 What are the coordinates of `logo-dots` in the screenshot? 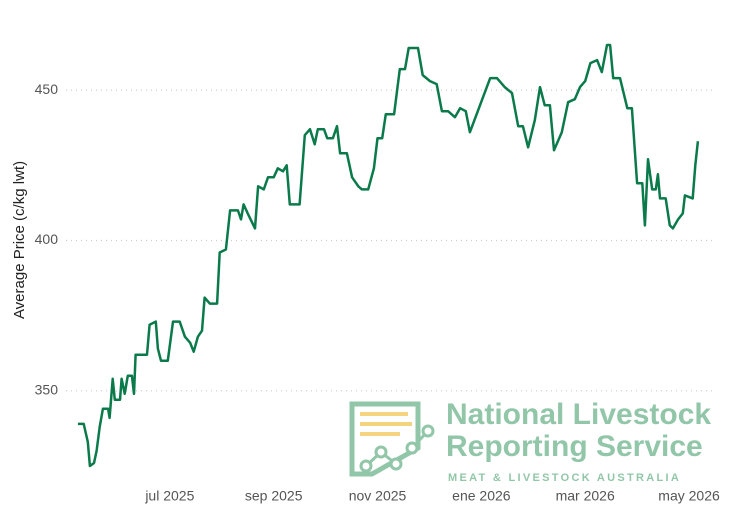 It's located at (397, 448).